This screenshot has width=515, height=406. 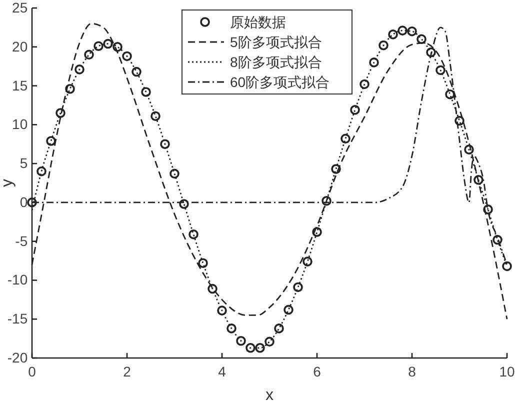 I want to click on y-tick-label: 25, so click(x=20, y=8).